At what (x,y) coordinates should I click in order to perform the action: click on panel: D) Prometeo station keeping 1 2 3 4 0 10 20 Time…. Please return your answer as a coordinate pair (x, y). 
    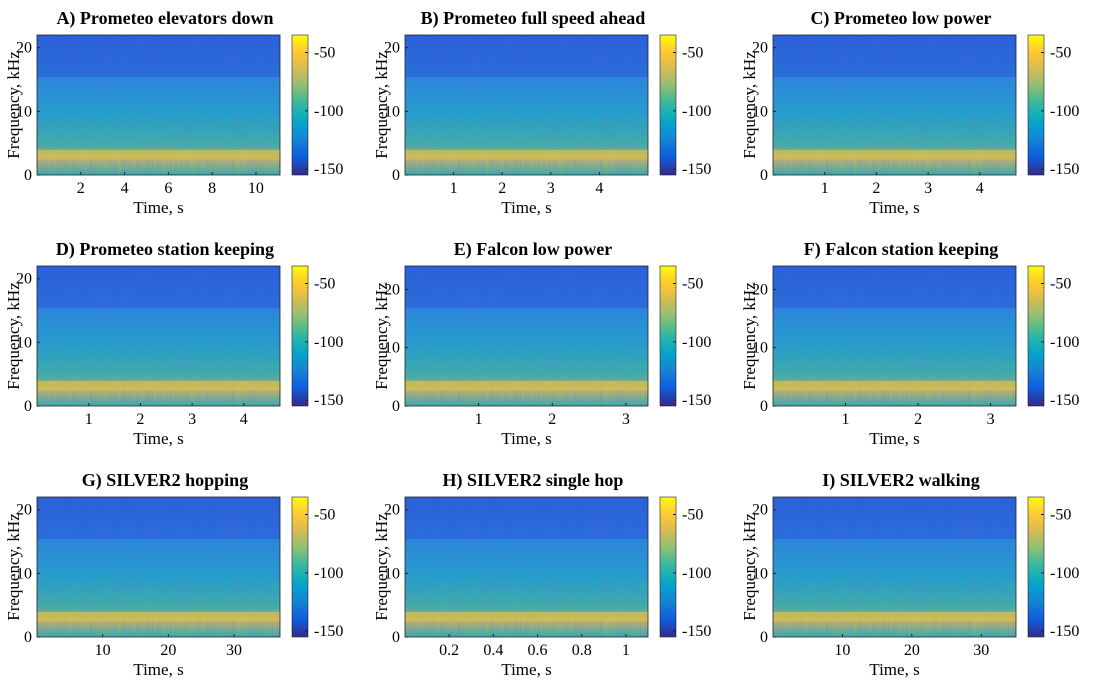
    Looking at the image, I should click on (173, 343).